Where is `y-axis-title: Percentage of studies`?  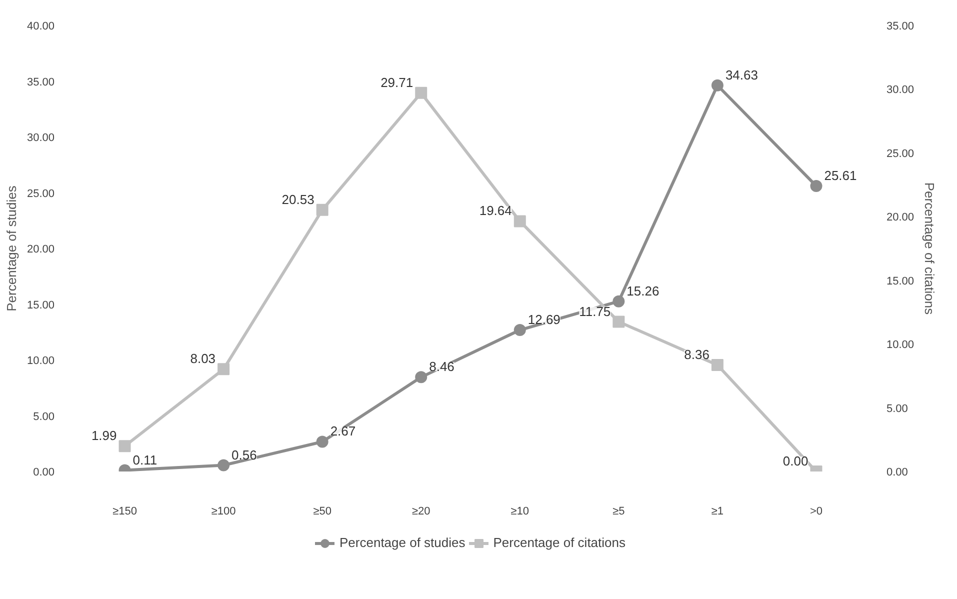 y-axis-title: Percentage of studies is located at coordinates (11, 248).